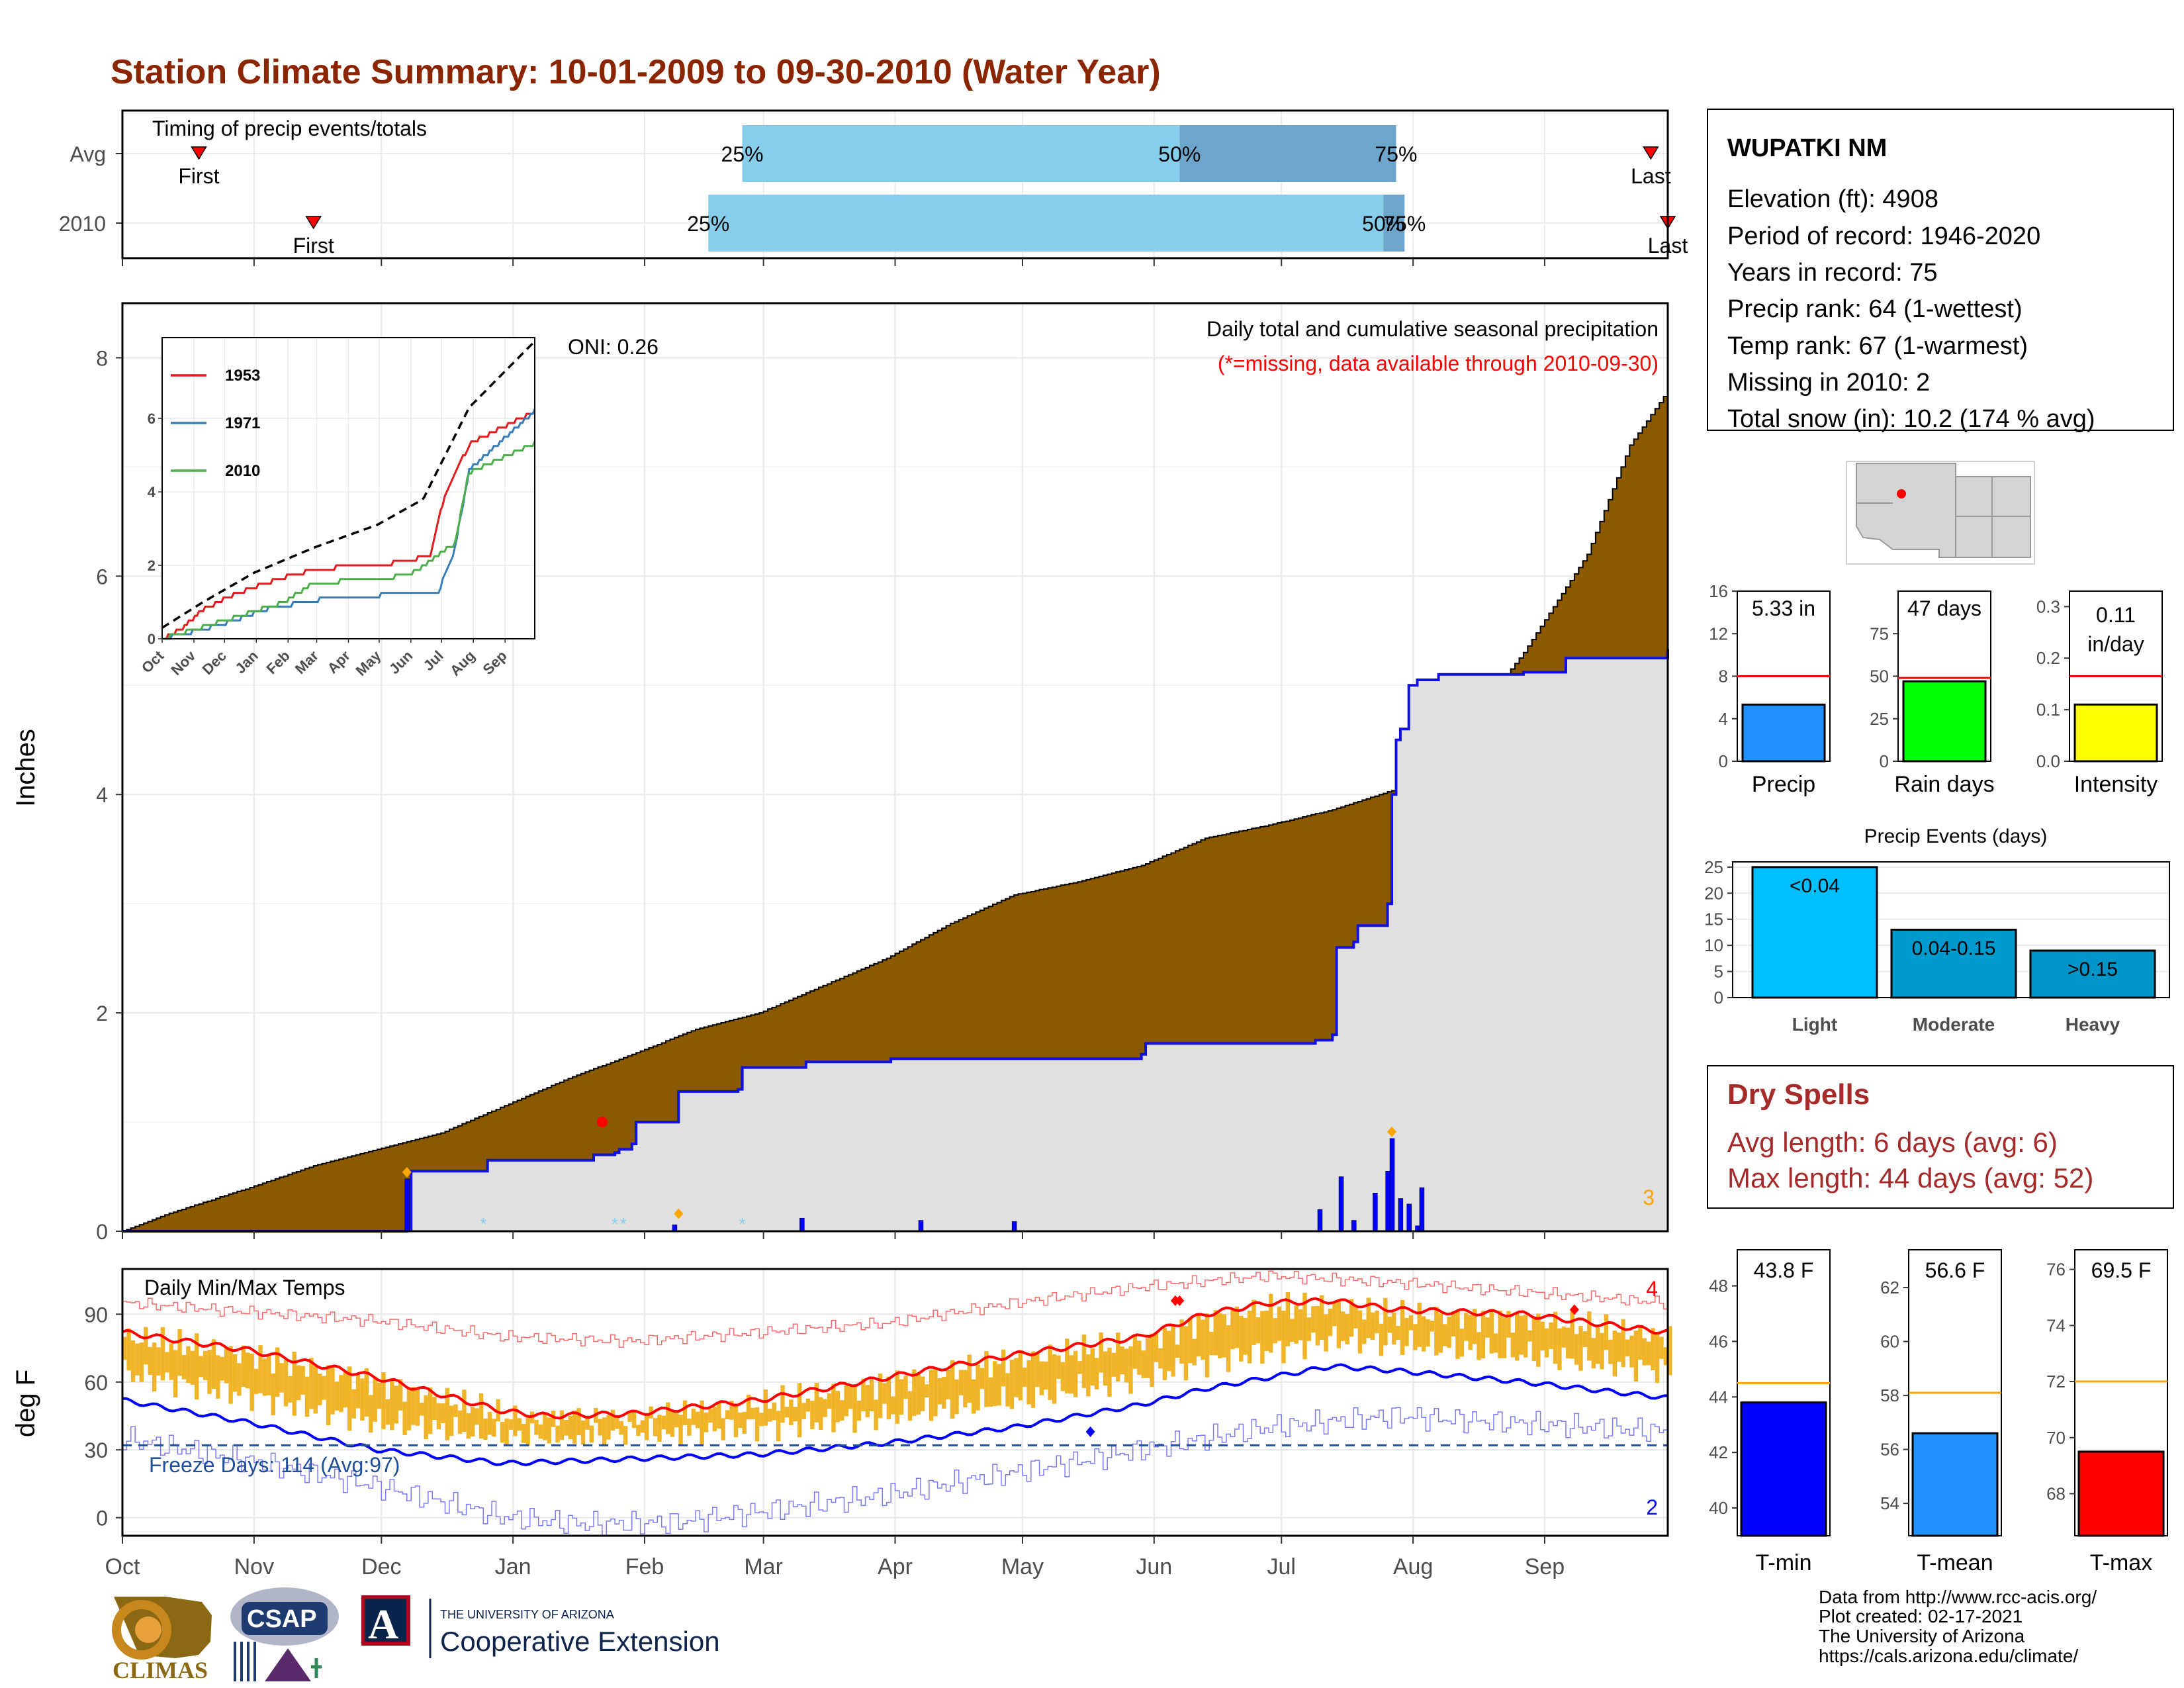 The height and width of the screenshot is (1688, 2184). I want to click on station-elevation: Elevation (ft): 4908, so click(1832, 199).